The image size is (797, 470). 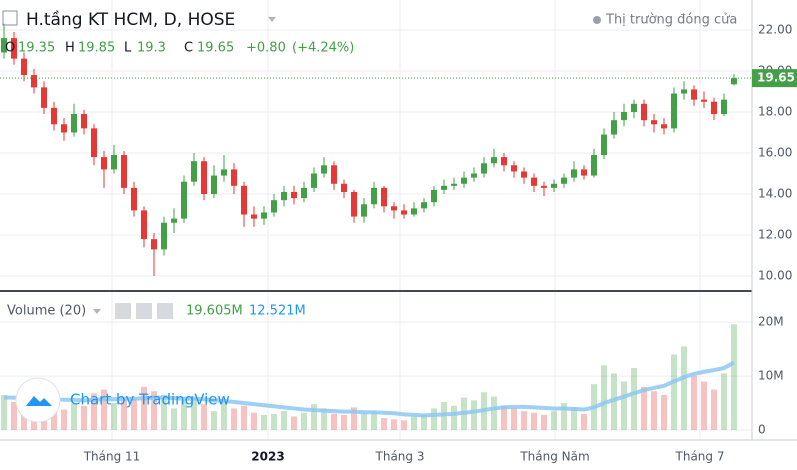 I want to click on last-price-label: 19.65, so click(x=776, y=78).